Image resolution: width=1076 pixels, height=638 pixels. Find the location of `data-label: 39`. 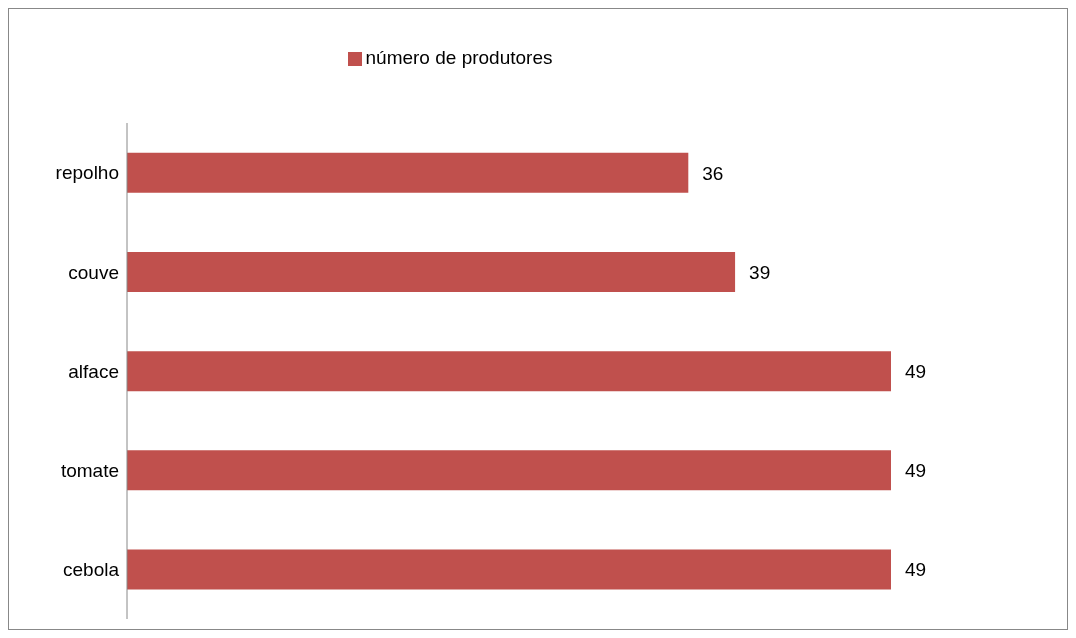

data-label: 39 is located at coordinates (760, 272).